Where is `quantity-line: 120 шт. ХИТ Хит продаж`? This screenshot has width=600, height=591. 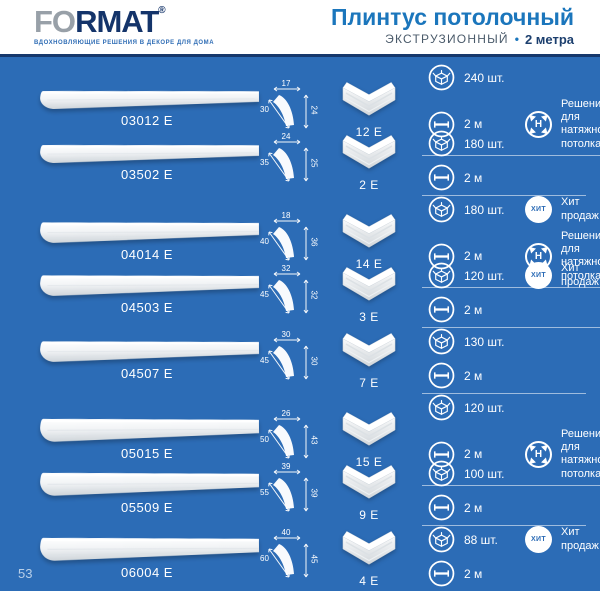
quantity-line: 120 шт. ХИТ Хит продаж is located at coordinates (513, 275).